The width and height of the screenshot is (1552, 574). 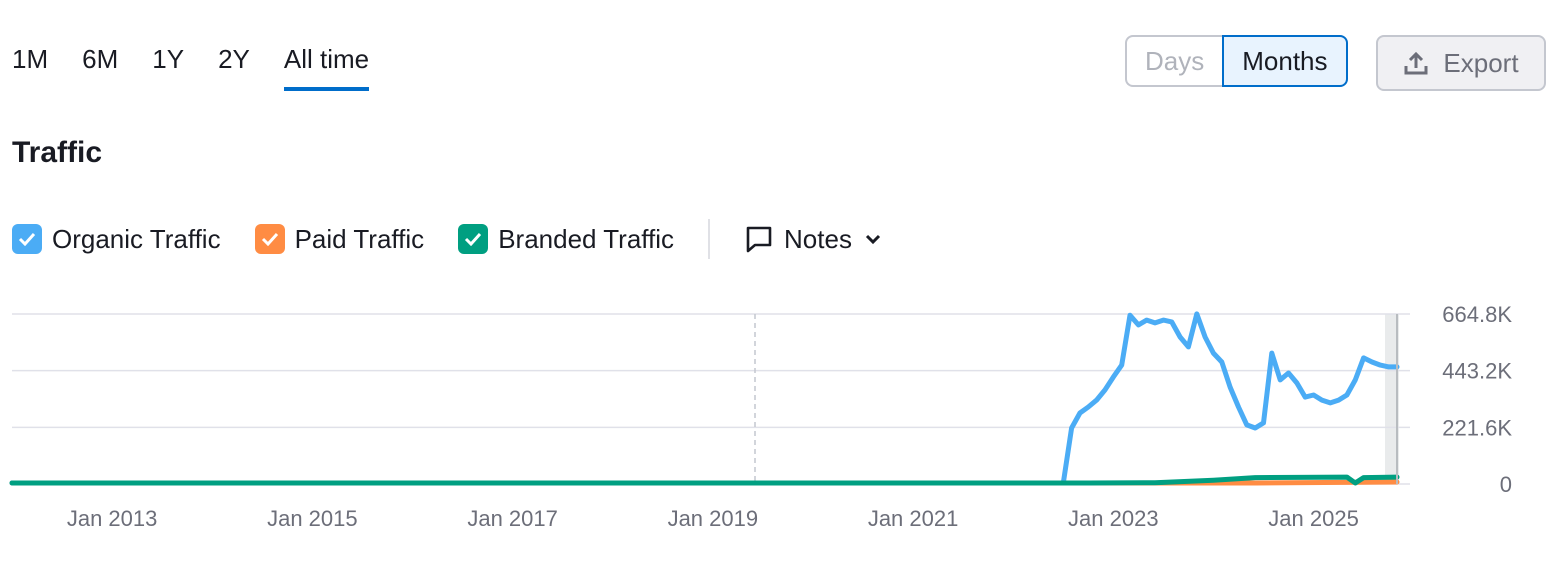 What do you see at coordinates (1392, 399) in the screenshot?
I see `current-period-band` at bounding box center [1392, 399].